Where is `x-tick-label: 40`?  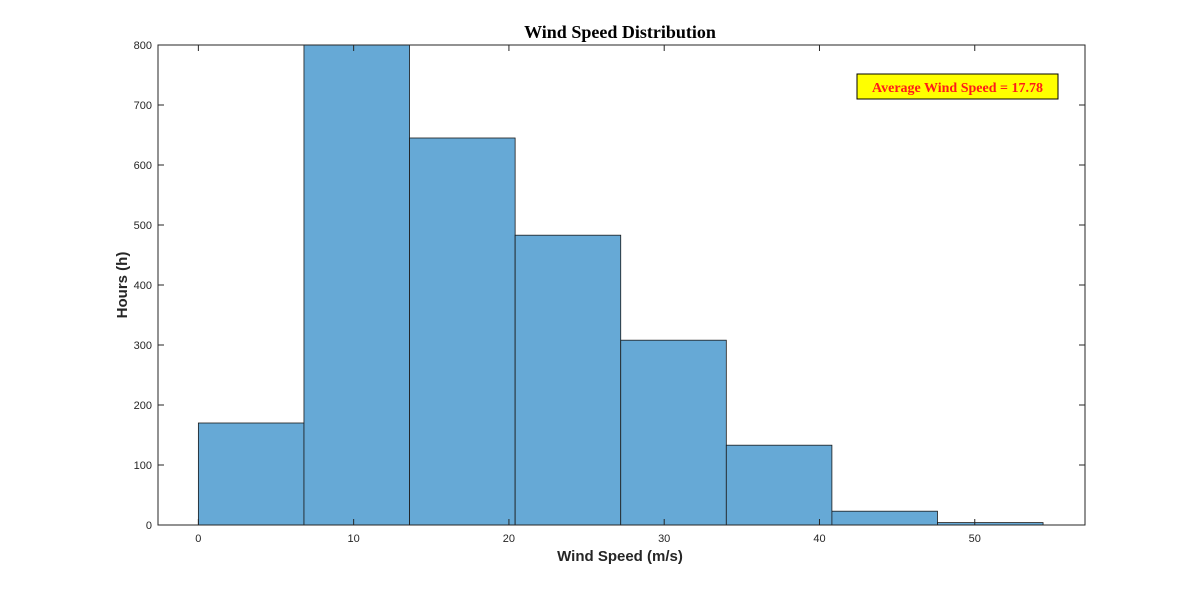
x-tick-label: 40 is located at coordinates (819, 539).